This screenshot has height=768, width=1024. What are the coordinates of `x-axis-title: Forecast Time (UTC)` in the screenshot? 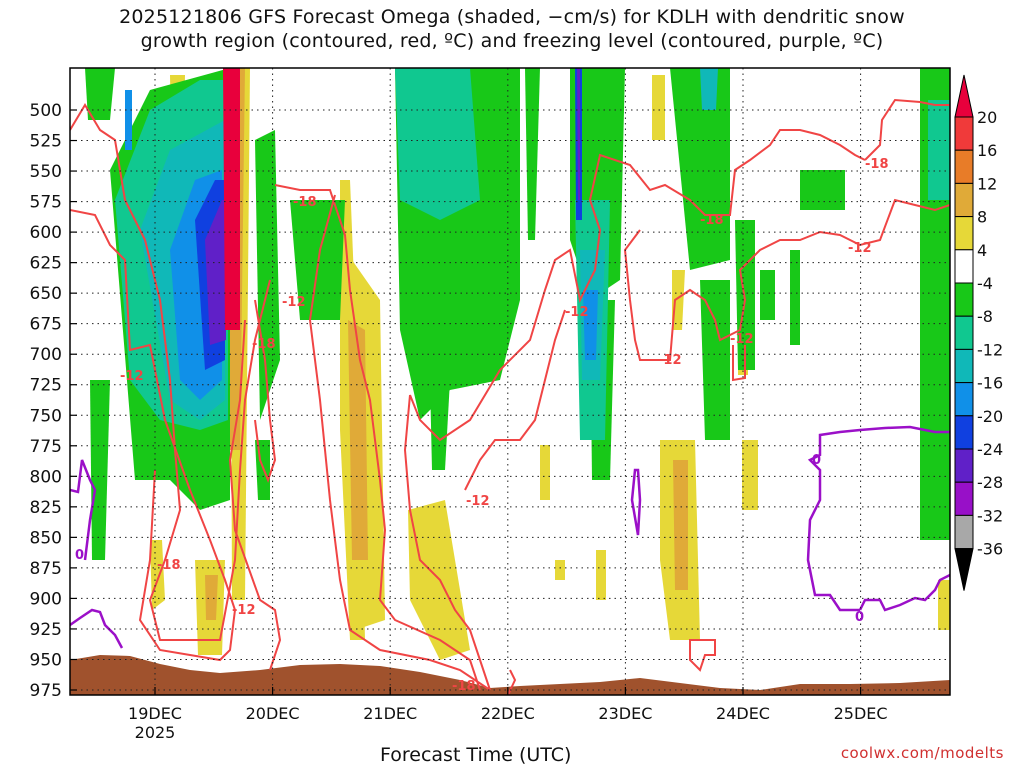 It's located at (476, 755).